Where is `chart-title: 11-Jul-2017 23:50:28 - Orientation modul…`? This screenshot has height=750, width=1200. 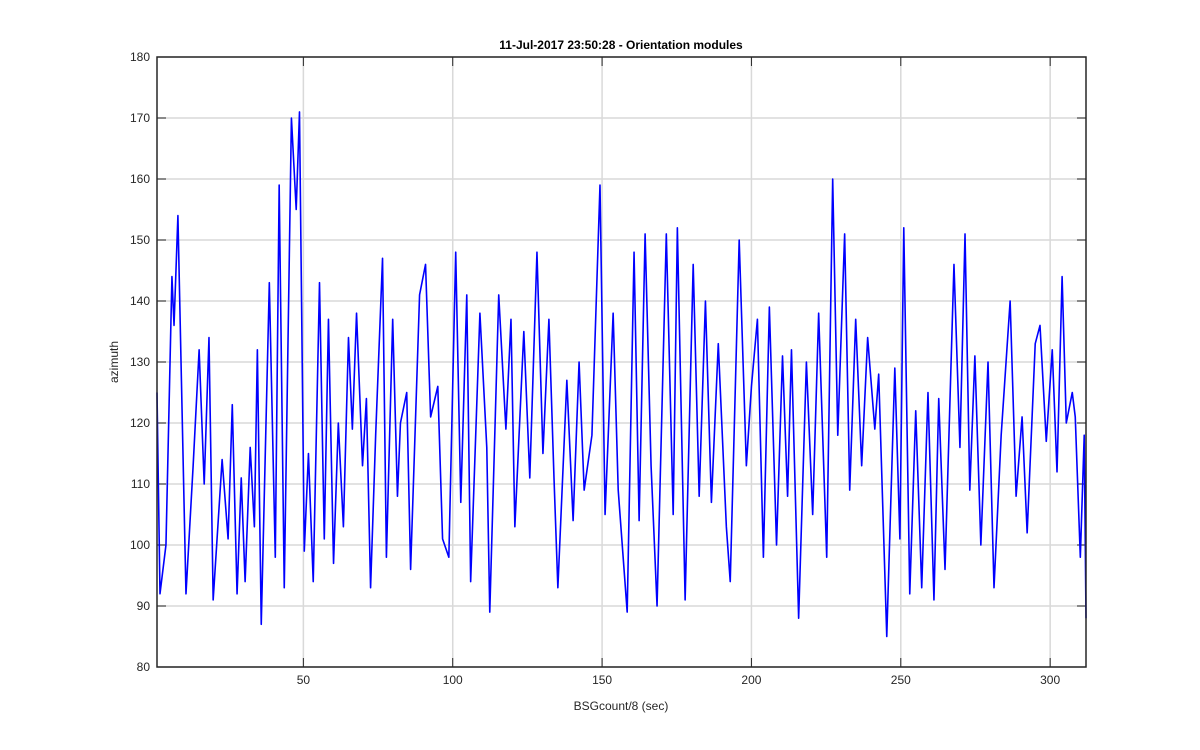
chart-title: 11-Jul-2017 23:50:28 - Orientation modul… is located at coordinates (621, 45).